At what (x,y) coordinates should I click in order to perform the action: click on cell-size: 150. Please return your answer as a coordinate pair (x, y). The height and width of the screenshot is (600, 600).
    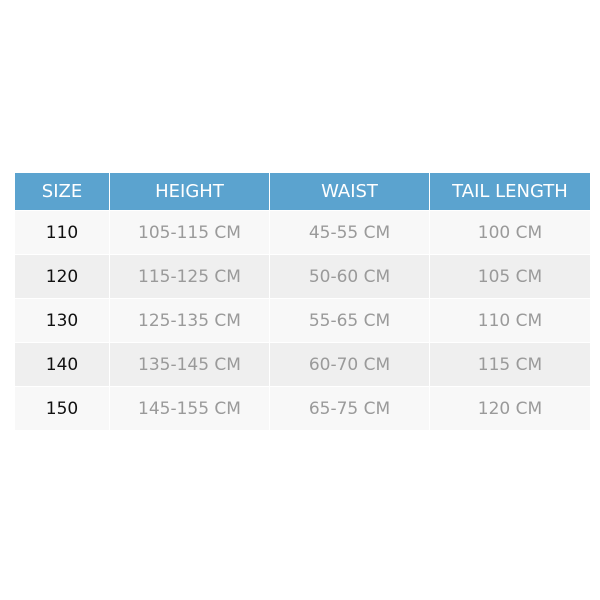
    Looking at the image, I should click on (62, 408).